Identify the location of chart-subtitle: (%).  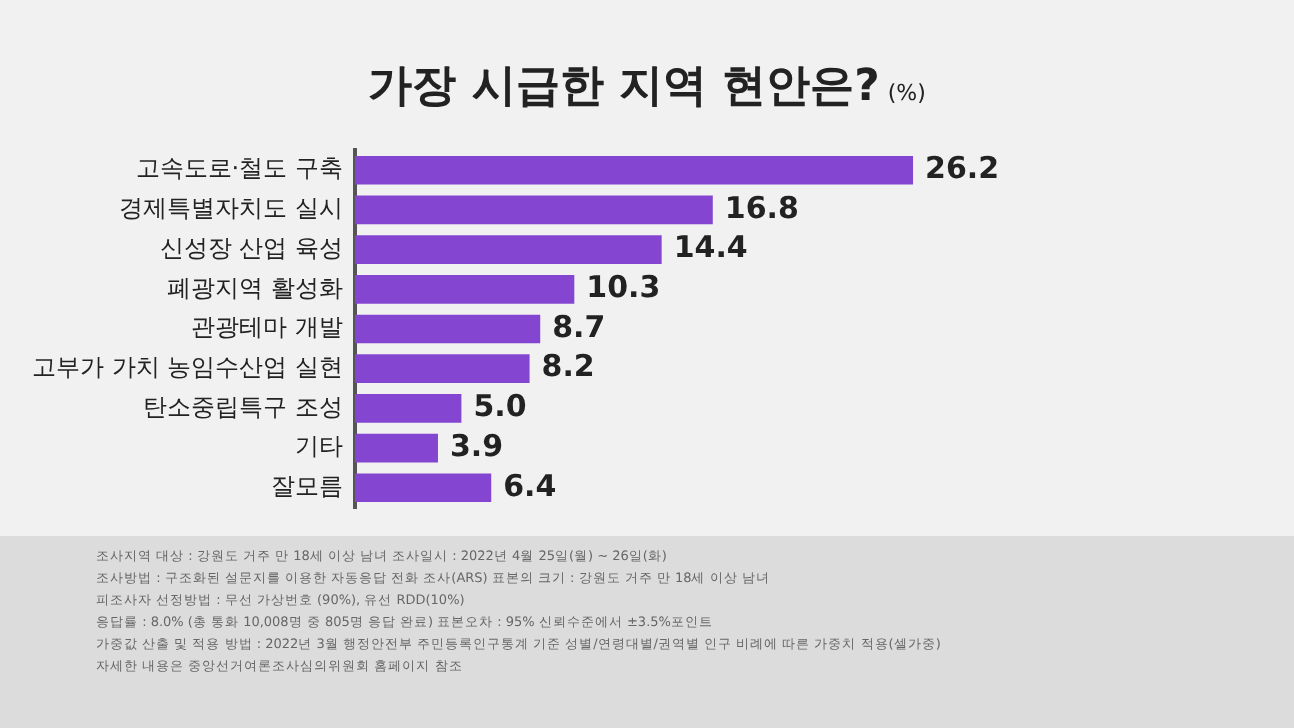
(906, 93).